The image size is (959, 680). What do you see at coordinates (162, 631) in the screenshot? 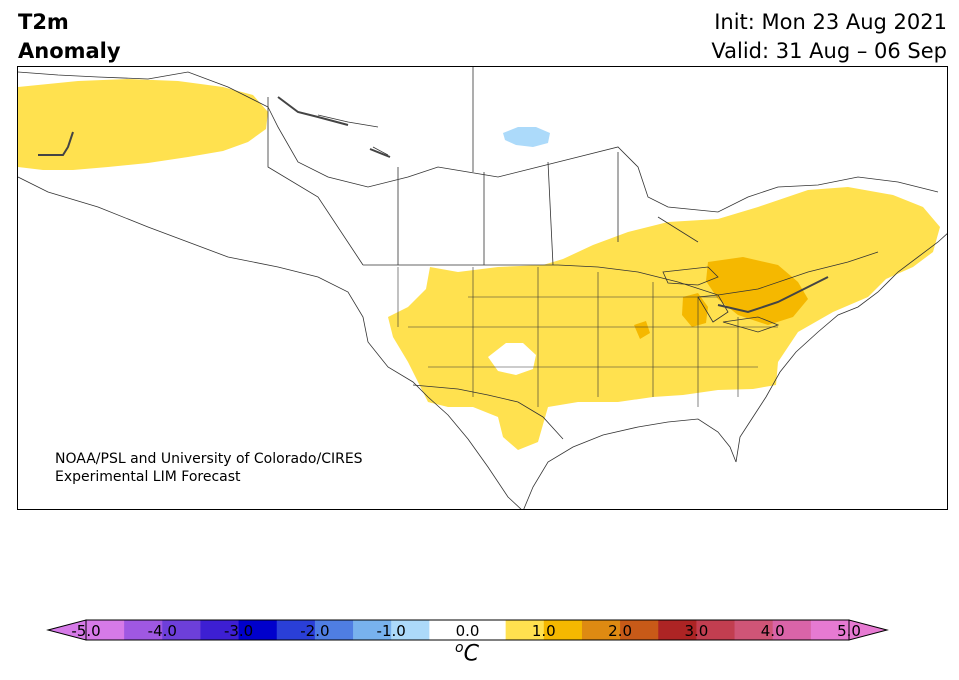
I see `colorbar-tick-label: -4.0` at bounding box center [162, 631].